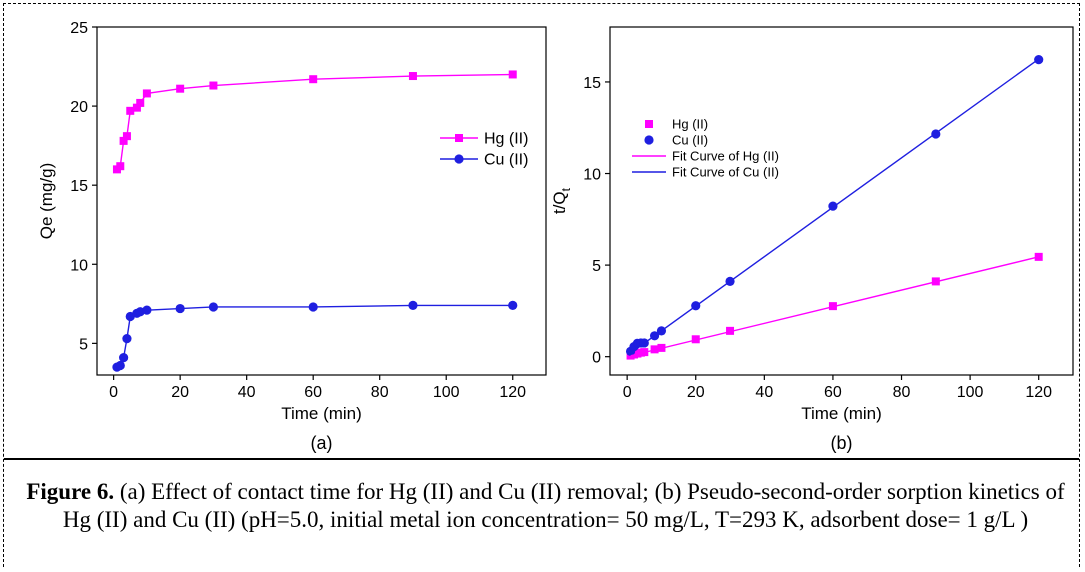 The width and height of the screenshot is (1085, 572). What do you see at coordinates (725, 172) in the screenshot?
I see `legend-label: Fit Curve of Cu (II)` at bounding box center [725, 172].